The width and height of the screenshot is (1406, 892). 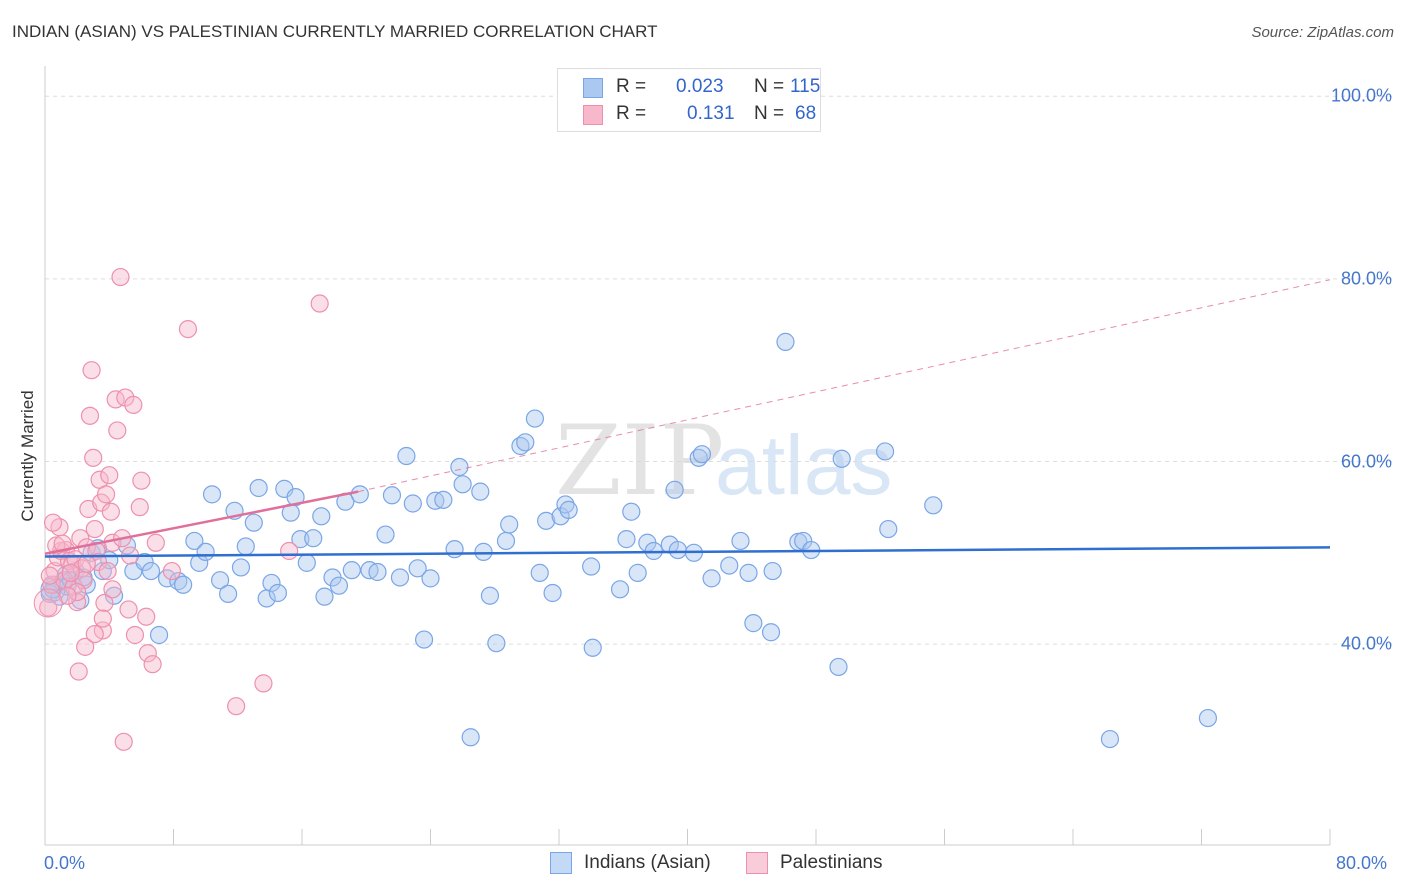 I want to click on palestinians-swatch, so click(x=593, y=115).